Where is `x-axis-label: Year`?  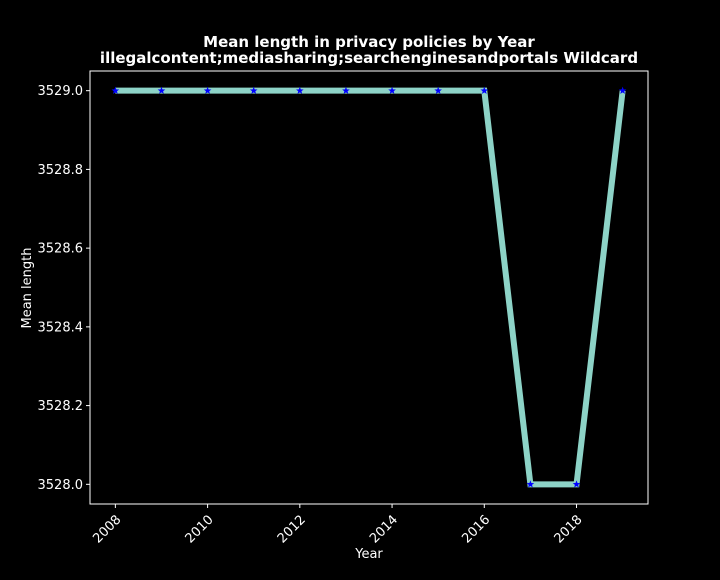
x-axis-label: Year is located at coordinates (368, 554).